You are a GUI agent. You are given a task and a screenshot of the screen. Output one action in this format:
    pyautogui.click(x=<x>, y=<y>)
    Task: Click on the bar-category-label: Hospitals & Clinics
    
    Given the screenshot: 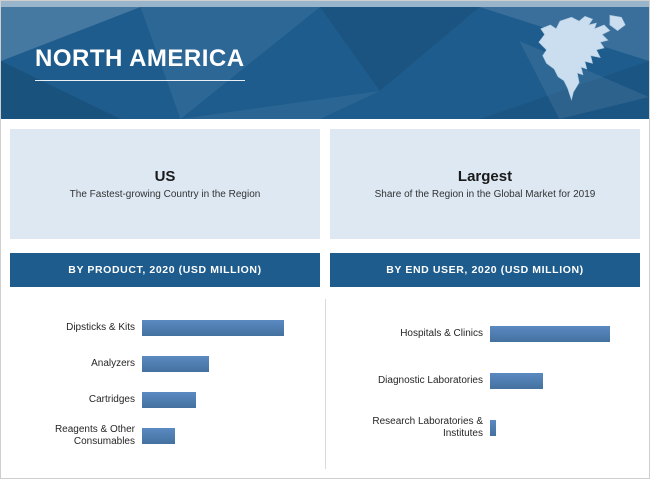 What is the action you would take?
    pyautogui.click(x=441, y=333)
    